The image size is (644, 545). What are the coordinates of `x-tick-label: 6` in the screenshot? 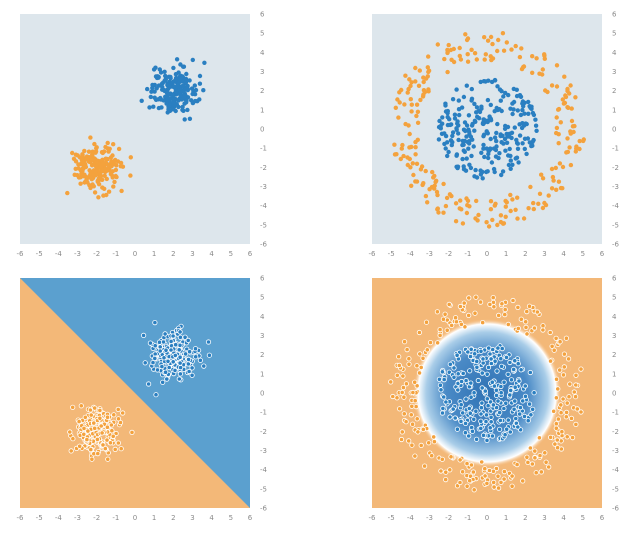 It's located at (250, 254).